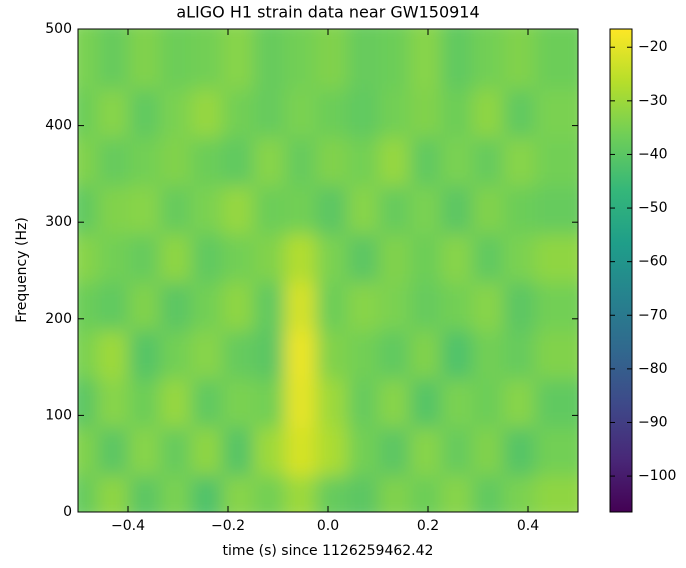 The image size is (686, 568). Describe the element at coordinates (428, 526) in the screenshot. I see `x-tick-label: 0.2` at that location.